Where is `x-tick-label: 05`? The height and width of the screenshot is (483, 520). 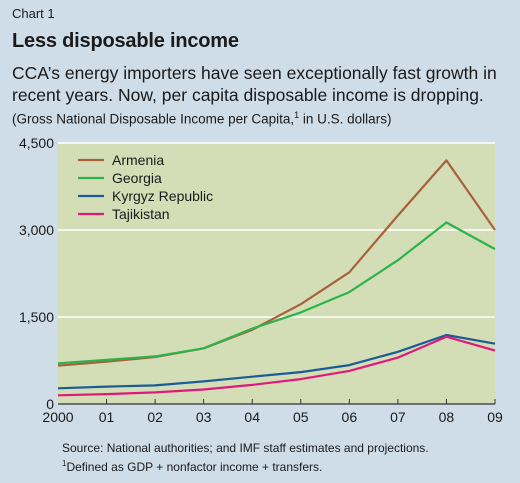 x-tick-label: 05 is located at coordinates (301, 417).